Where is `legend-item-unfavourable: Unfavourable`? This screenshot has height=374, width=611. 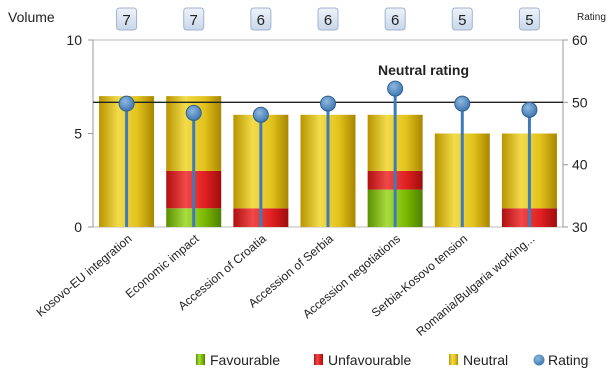
legend-item-unfavourable: Unfavourable is located at coordinates (362, 360).